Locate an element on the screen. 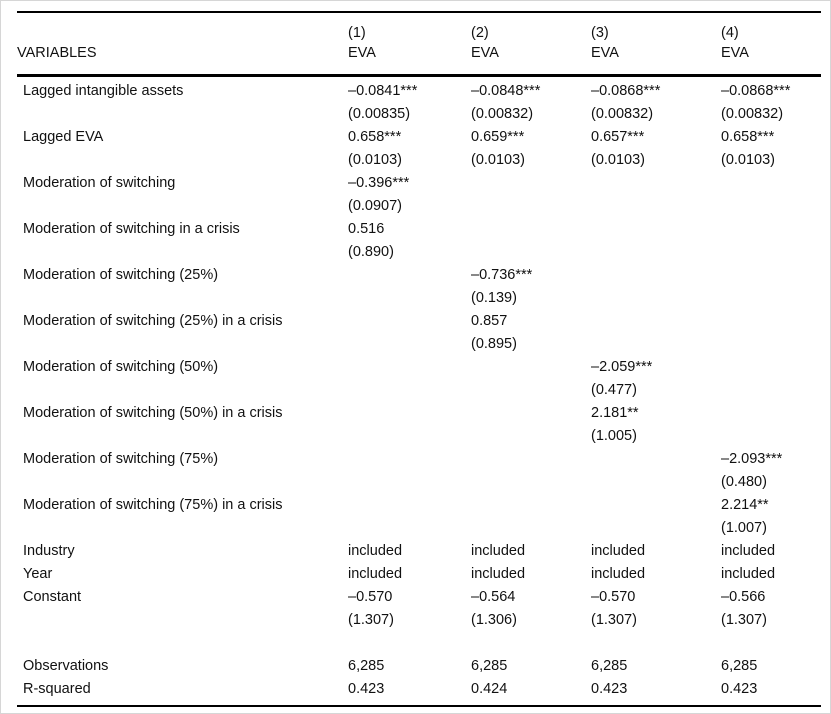 Image resolution: width=831 pixels, height=714 pixels. table-cell: –0.0848*** is located at coordinates (506, 91).